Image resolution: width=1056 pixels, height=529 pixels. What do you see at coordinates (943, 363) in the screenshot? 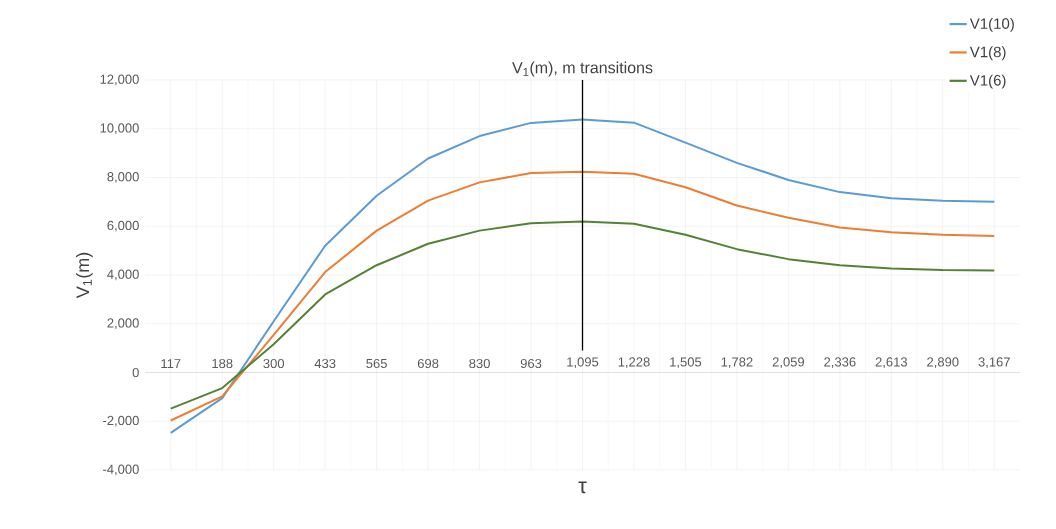
I see `x-tick-label: 2,890` at bounding box center [943, 363].